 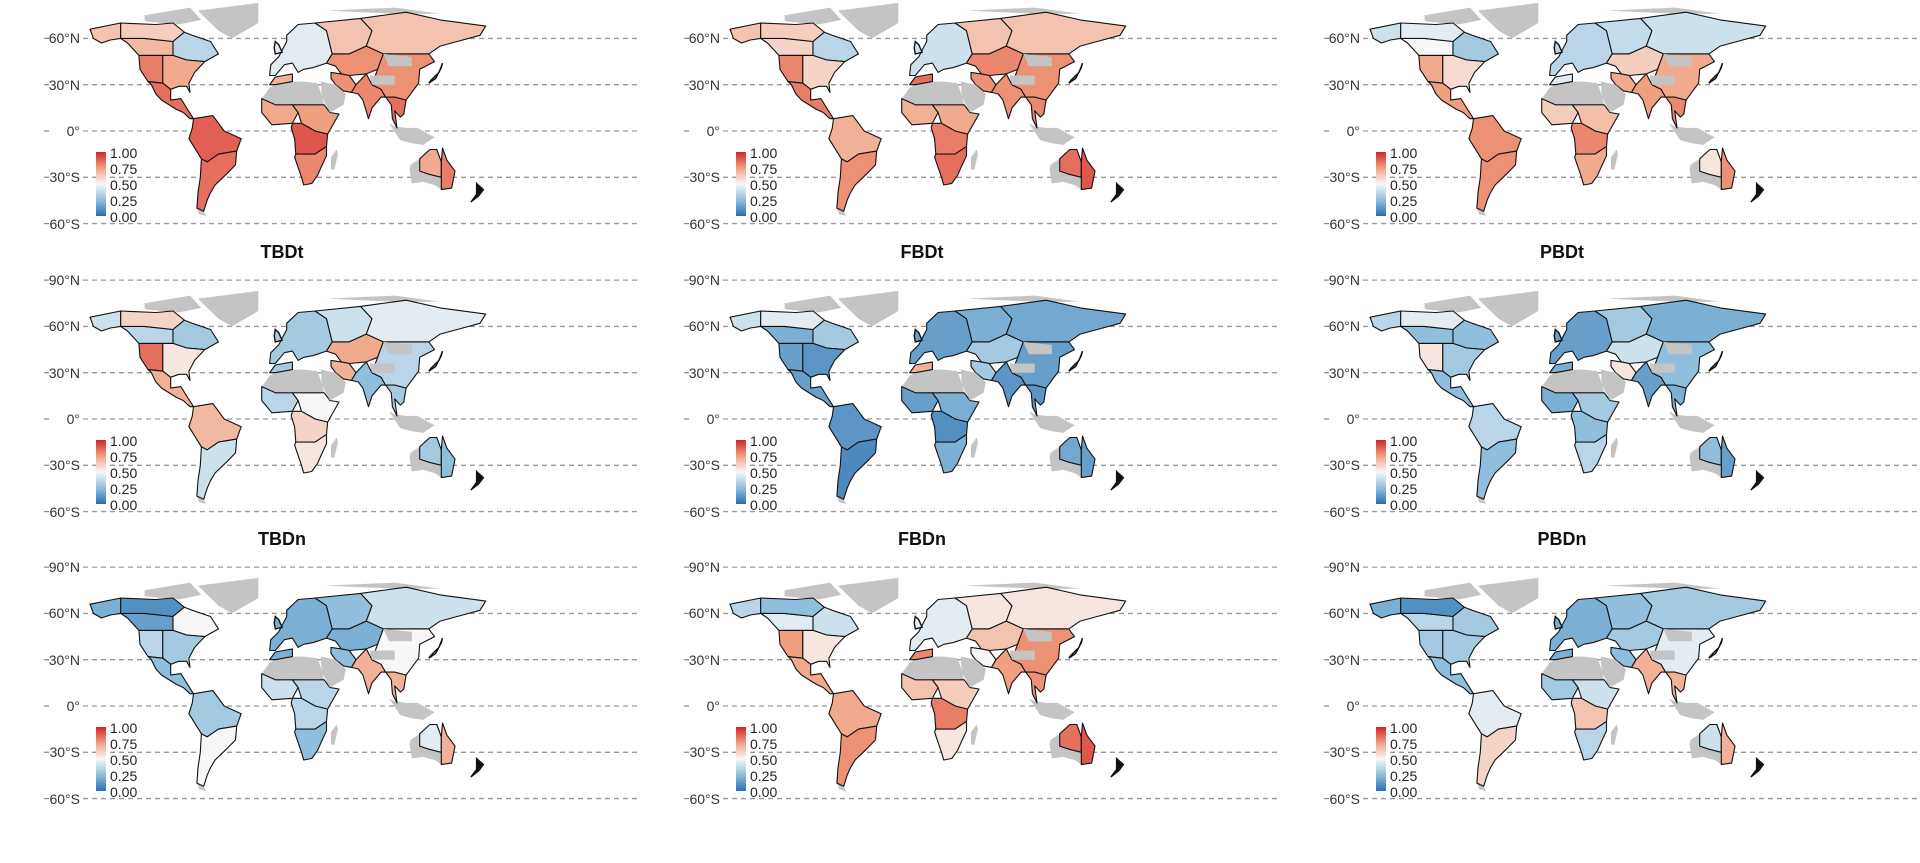 What do you see at coordinates (922, 252) in the screenshot?
I see `panel-title: FBDt` at bounding box center [922, 252].